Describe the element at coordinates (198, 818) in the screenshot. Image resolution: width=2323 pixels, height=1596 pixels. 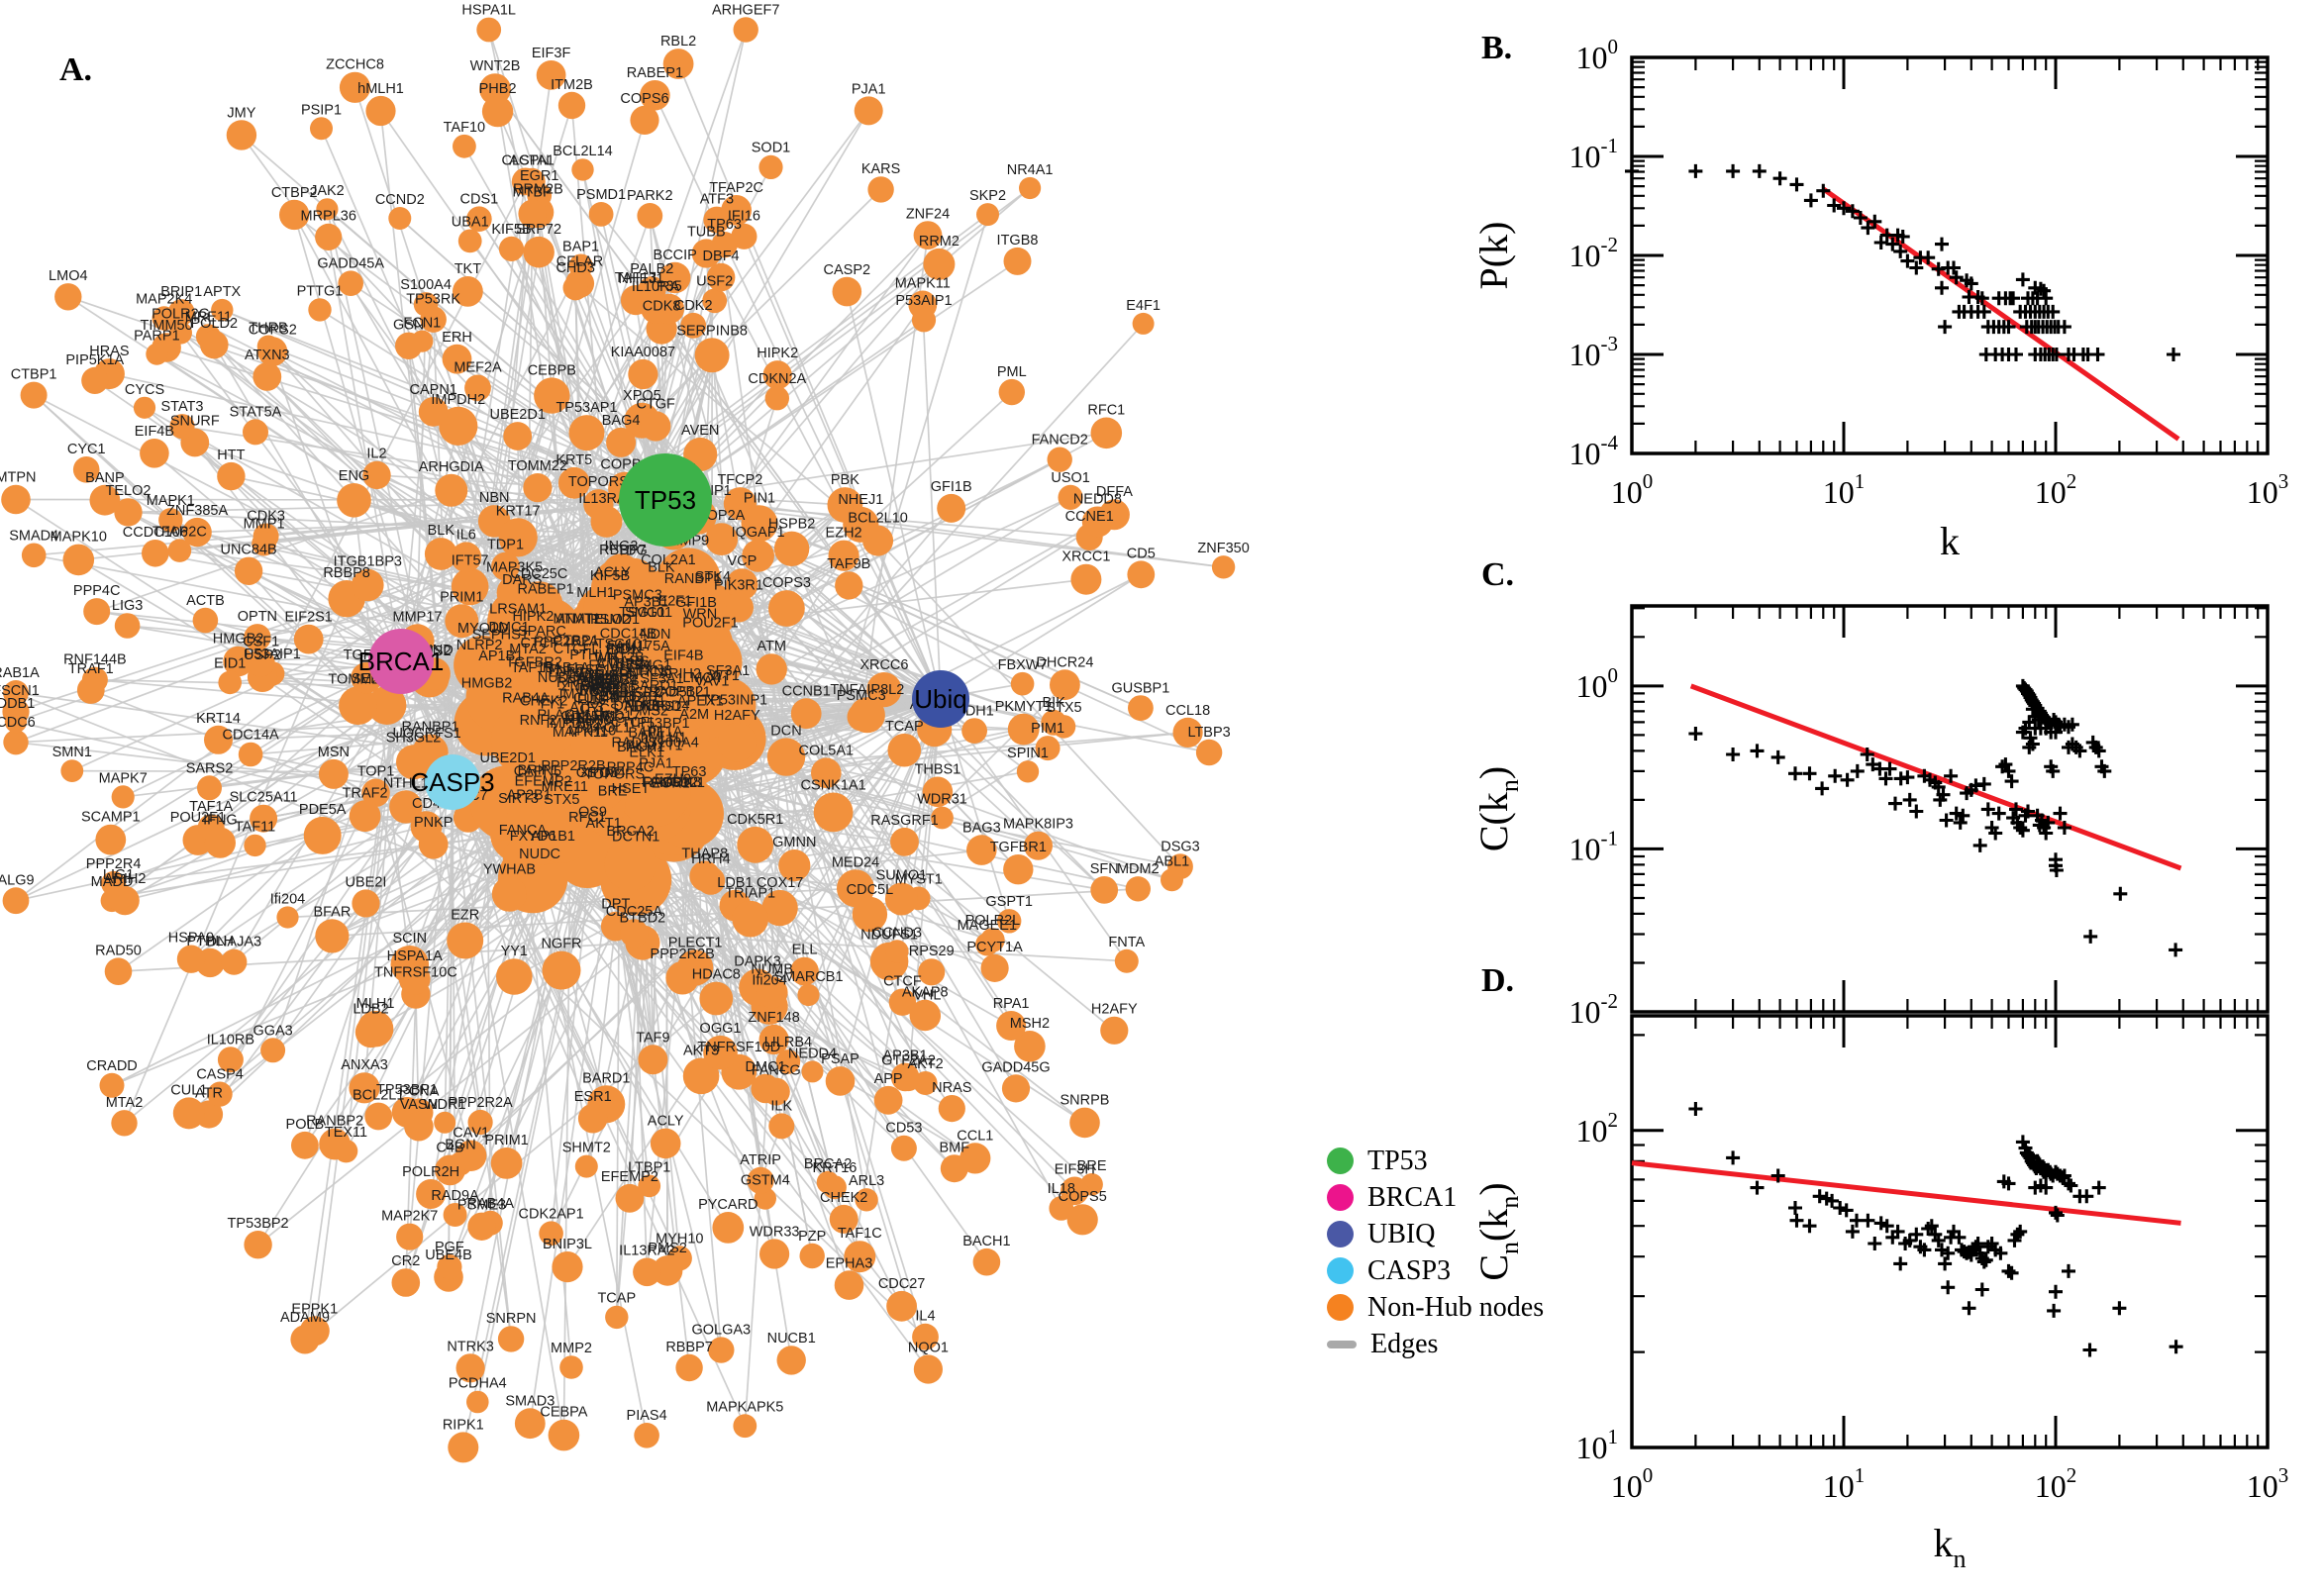
I see `gene-label: POU2F1` at that location.